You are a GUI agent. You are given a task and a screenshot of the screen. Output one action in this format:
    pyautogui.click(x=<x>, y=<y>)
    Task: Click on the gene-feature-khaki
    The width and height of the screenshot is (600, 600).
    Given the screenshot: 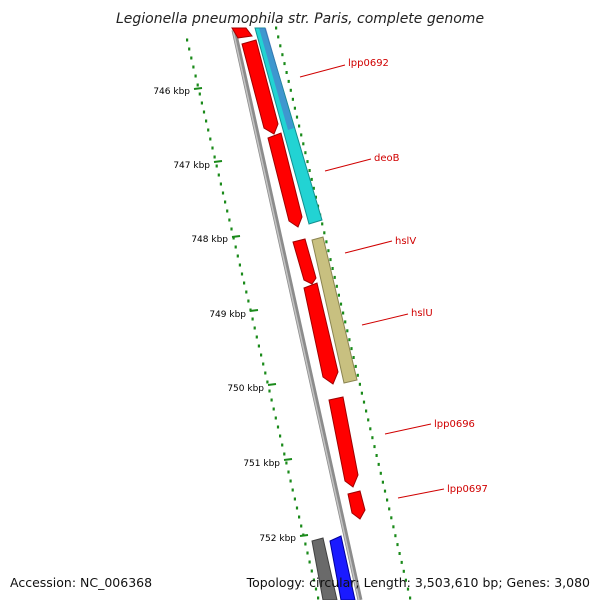 What is the action you would take?
    pyautogui.click(x=334, y=310)
    